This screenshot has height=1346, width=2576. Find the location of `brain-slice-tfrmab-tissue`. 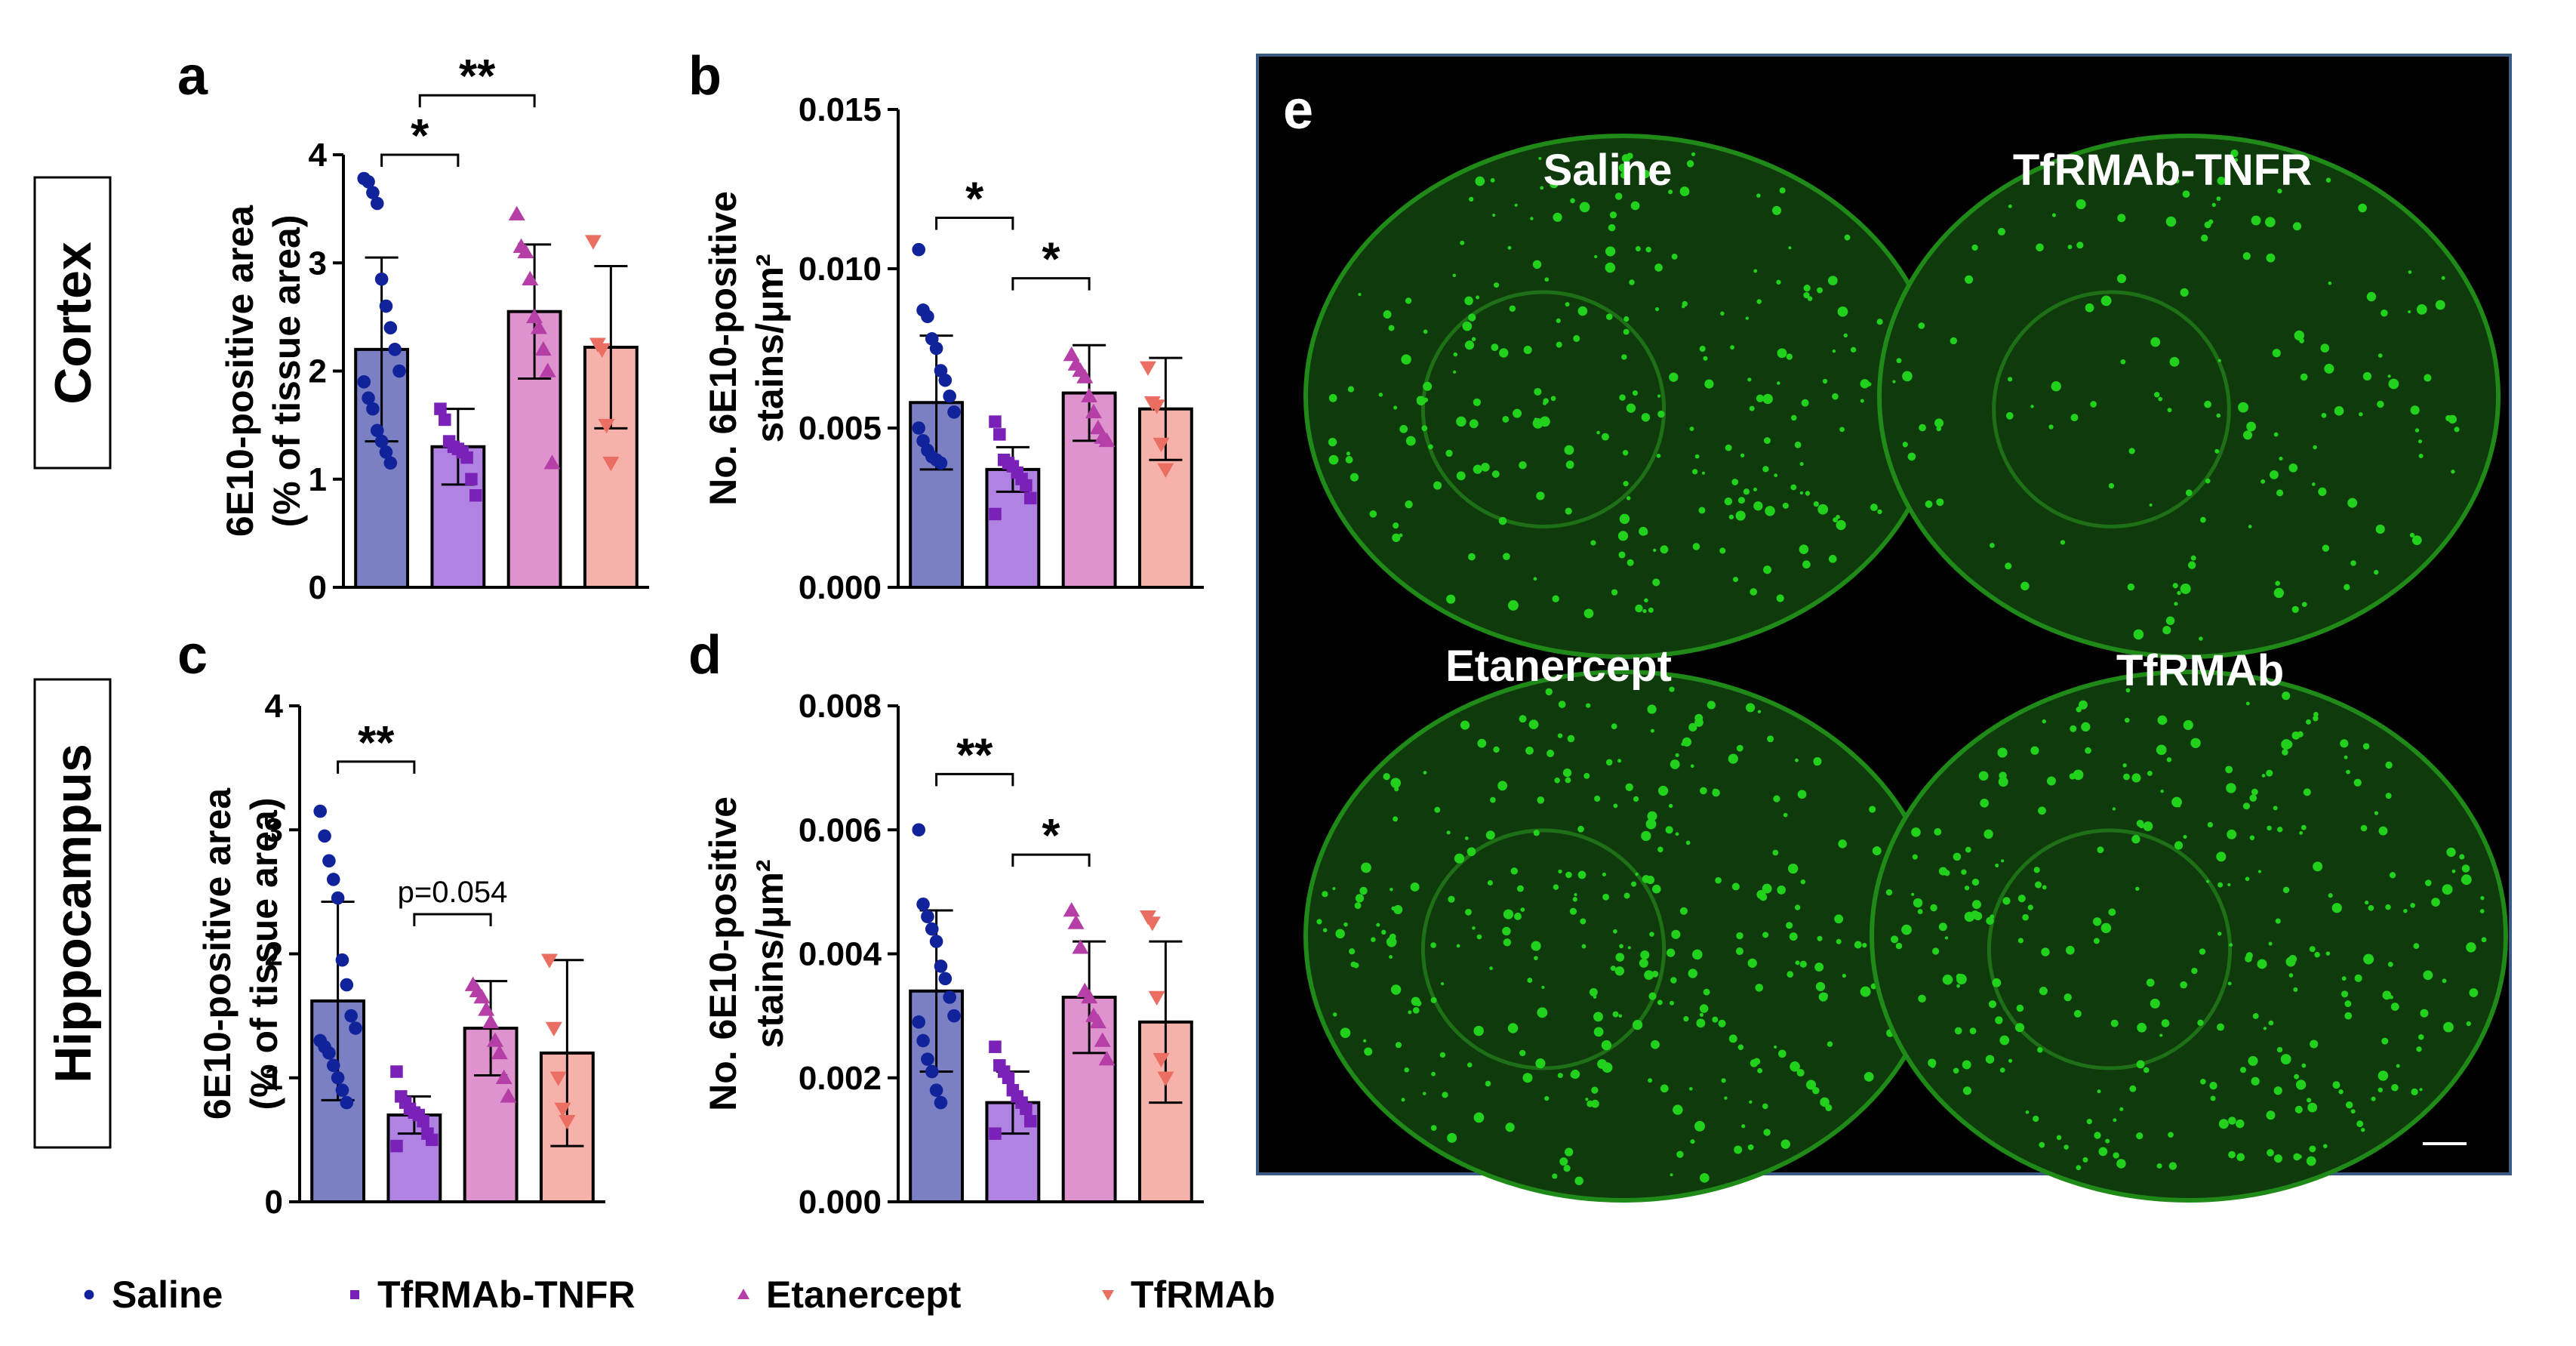

brain-slice-tfrmab-tissue is located at coordinates (2189, 936).